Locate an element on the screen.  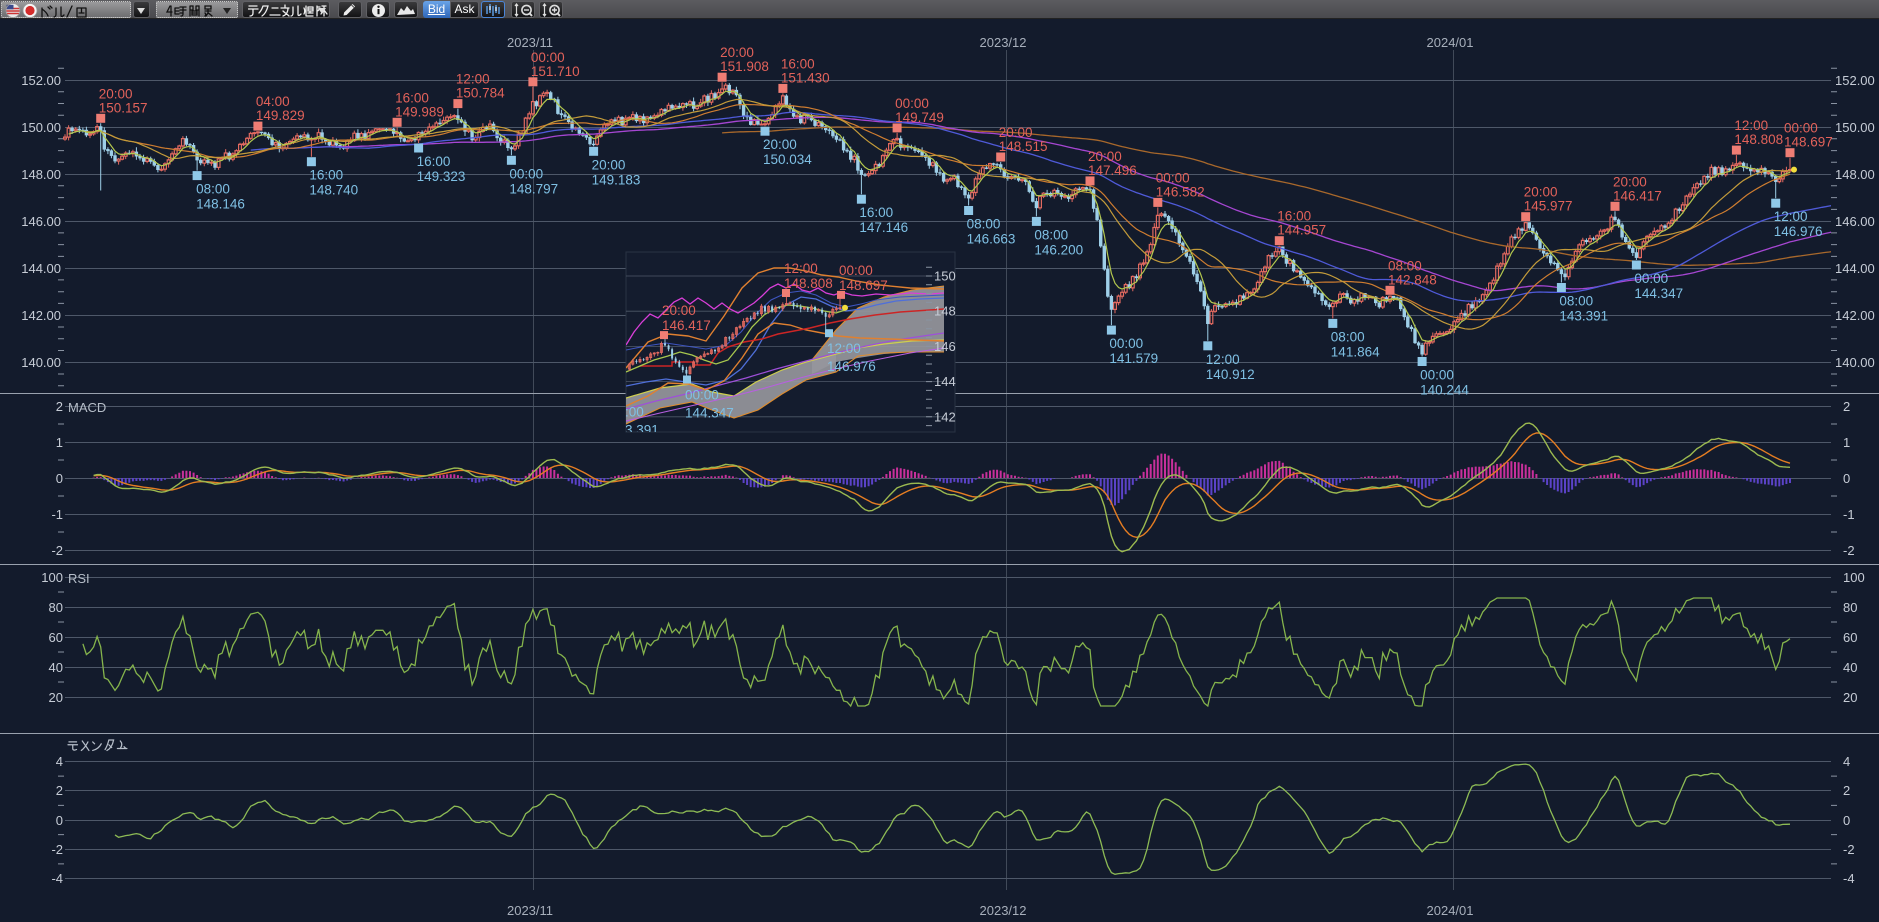
svg-text: 141.579 is located at coordinates (1133, 358).